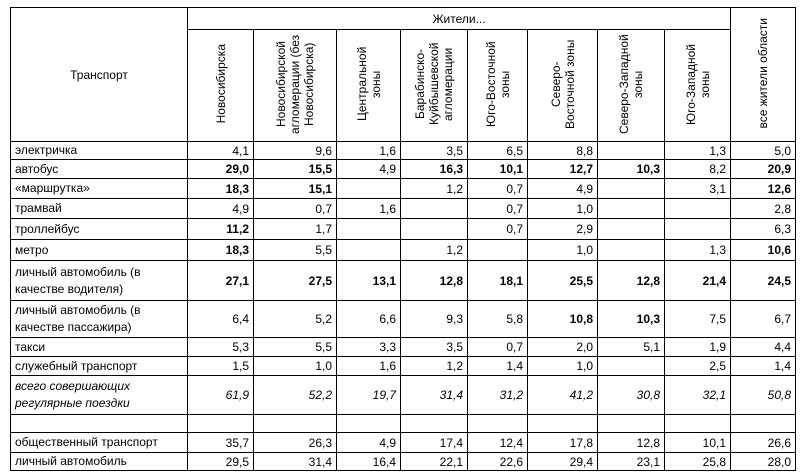  What do you see at coordinates (295, 395) in the screenshot?
I see `table-cell: 52,2` at bounding box center [295, 395].